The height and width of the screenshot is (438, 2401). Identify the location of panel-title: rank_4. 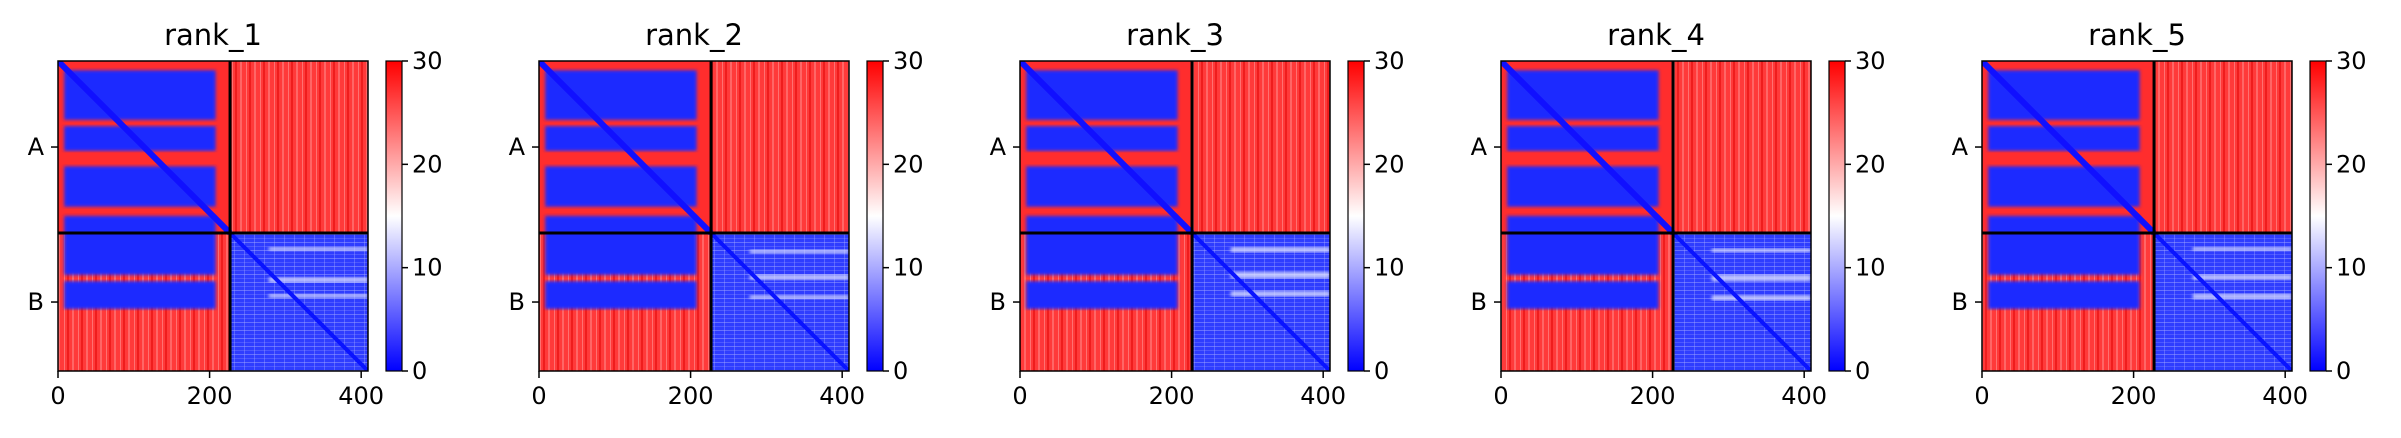
(1656, 35).